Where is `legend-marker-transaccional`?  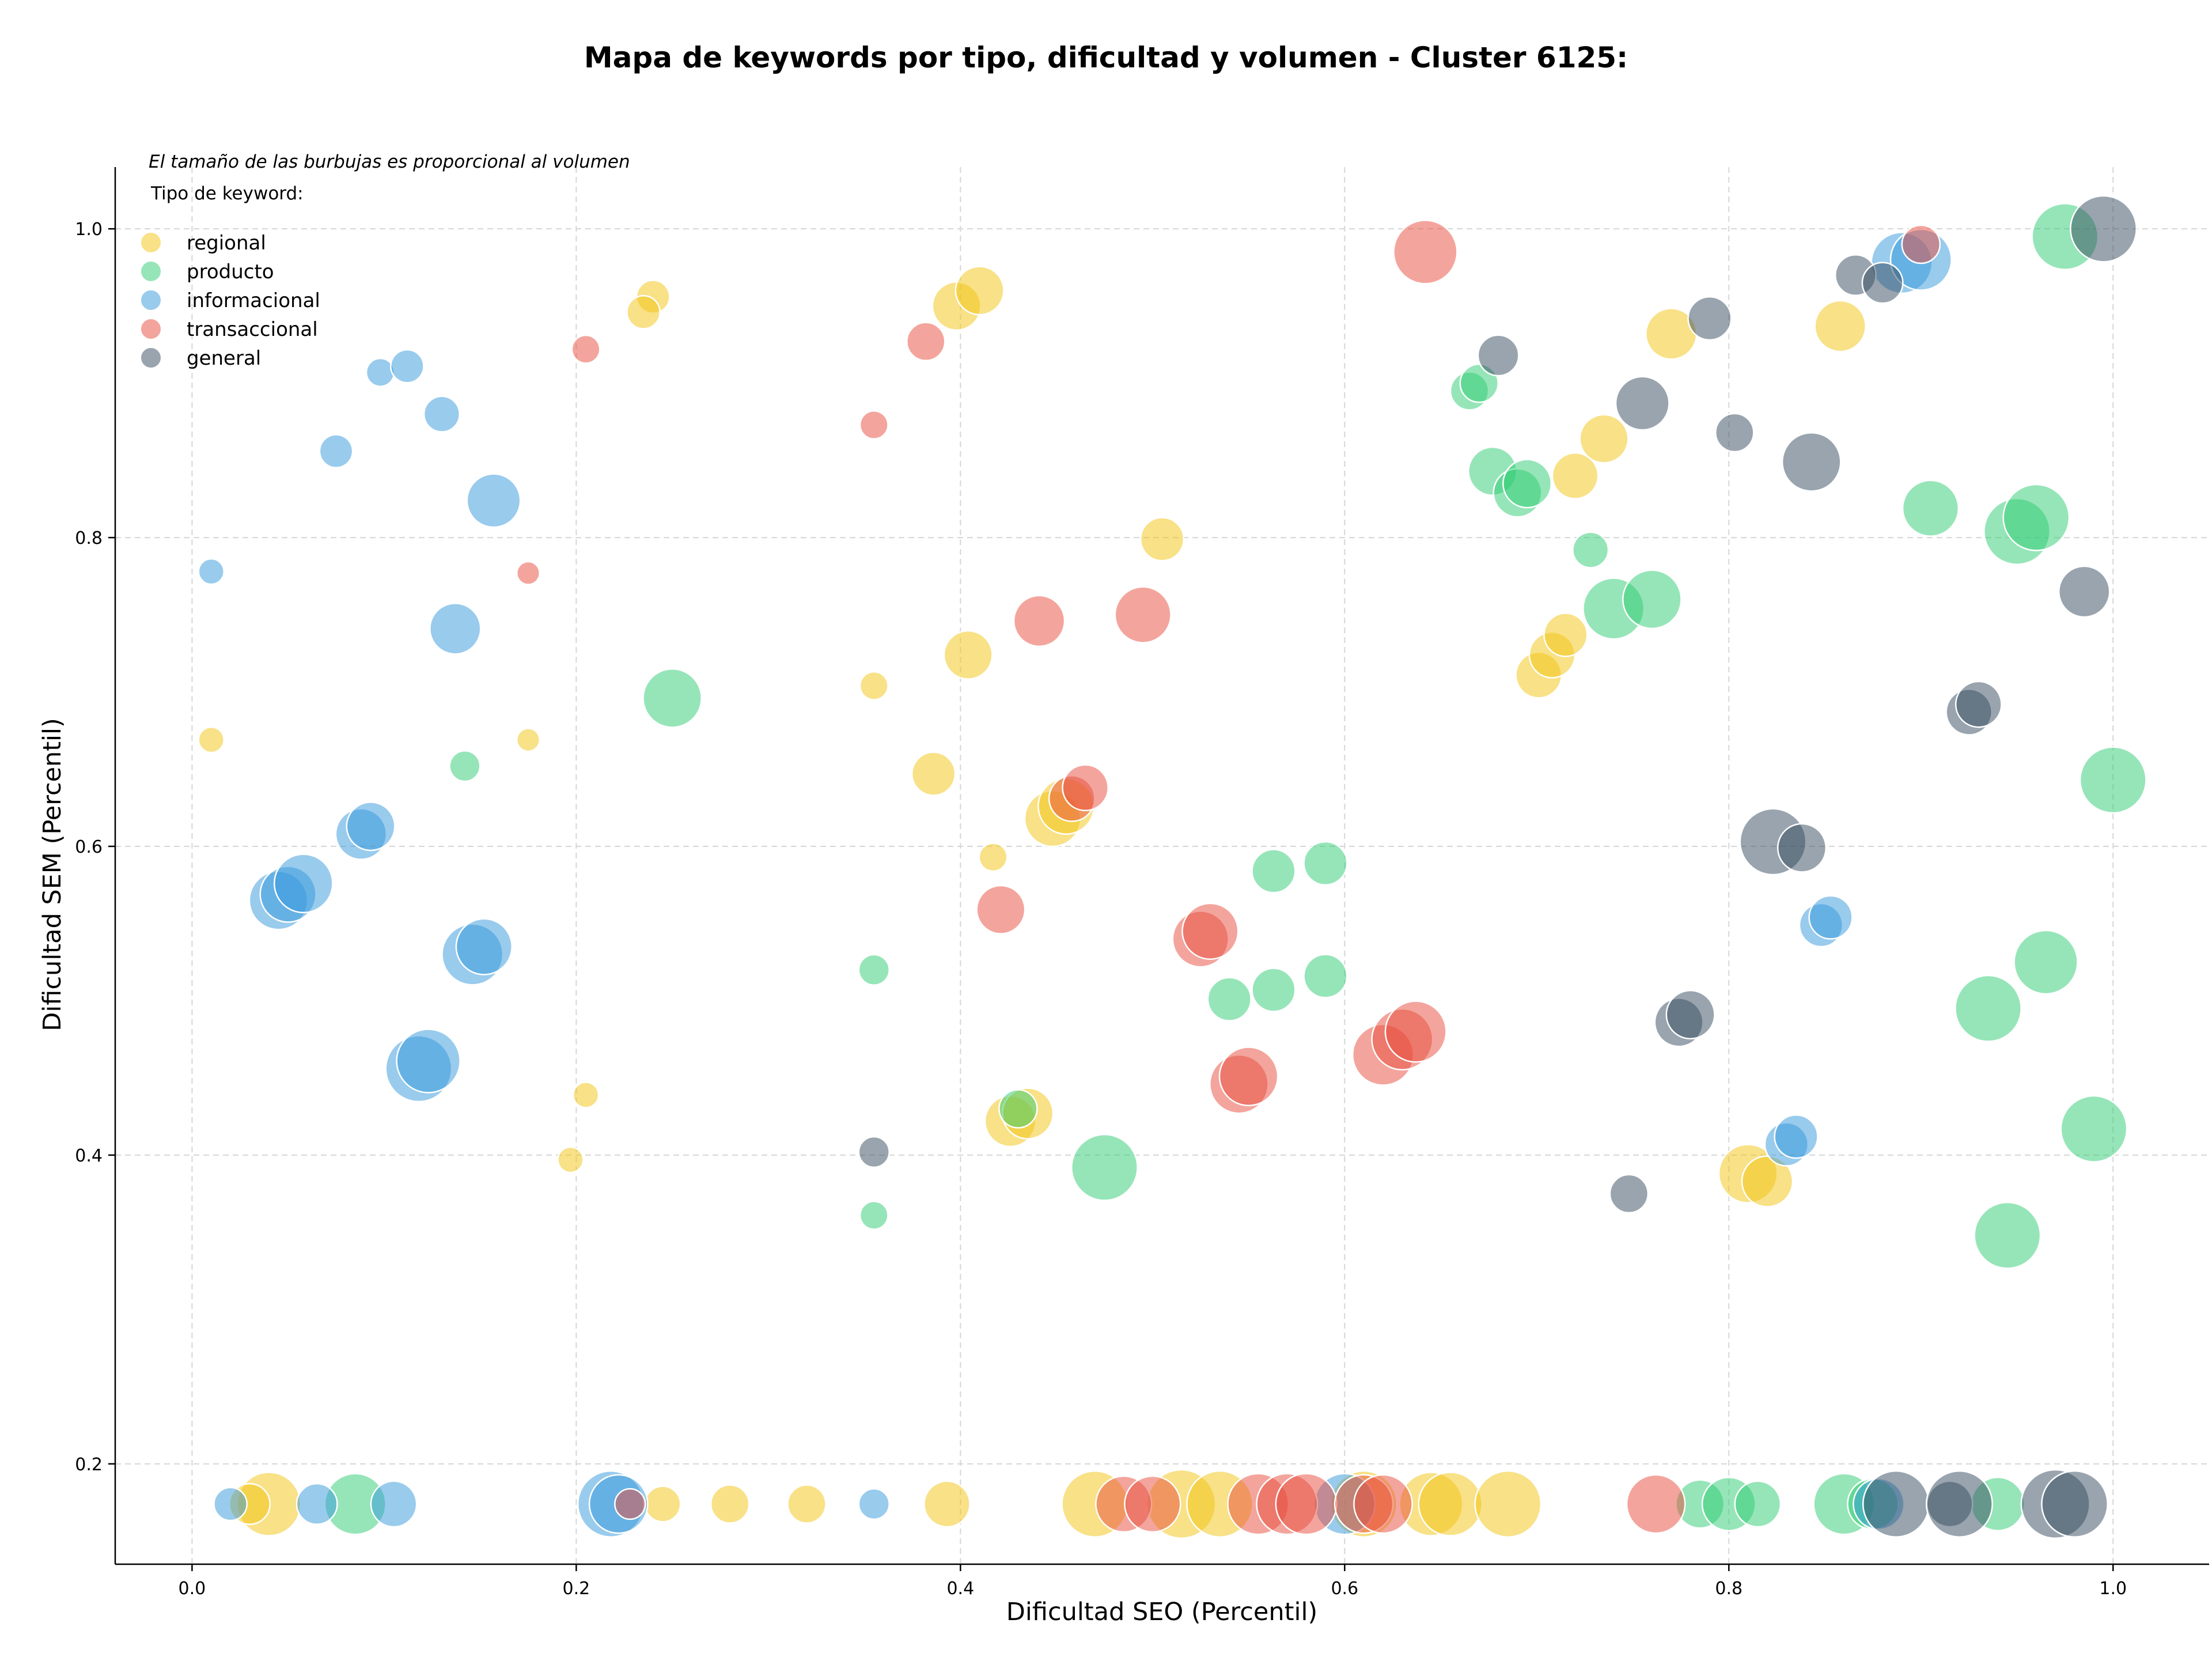 legend-marker-transaccional is located at coordinates (151, 329).